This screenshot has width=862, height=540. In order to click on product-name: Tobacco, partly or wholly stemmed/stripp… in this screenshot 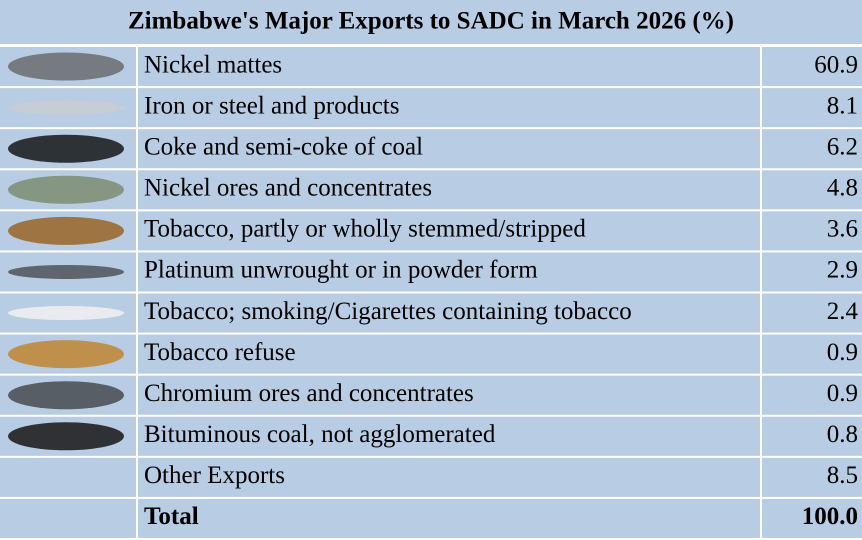, I will do `click(365, 229)`.